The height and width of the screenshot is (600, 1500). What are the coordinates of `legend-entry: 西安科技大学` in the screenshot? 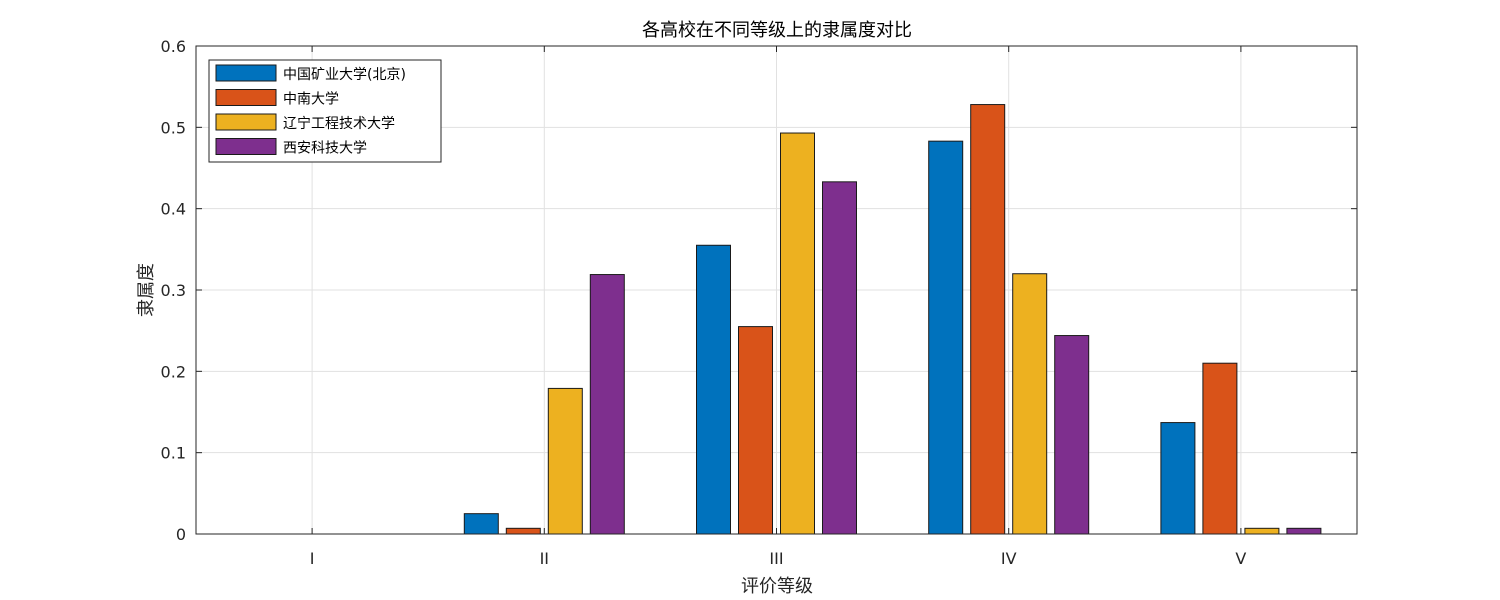 It's located at (325, 149).